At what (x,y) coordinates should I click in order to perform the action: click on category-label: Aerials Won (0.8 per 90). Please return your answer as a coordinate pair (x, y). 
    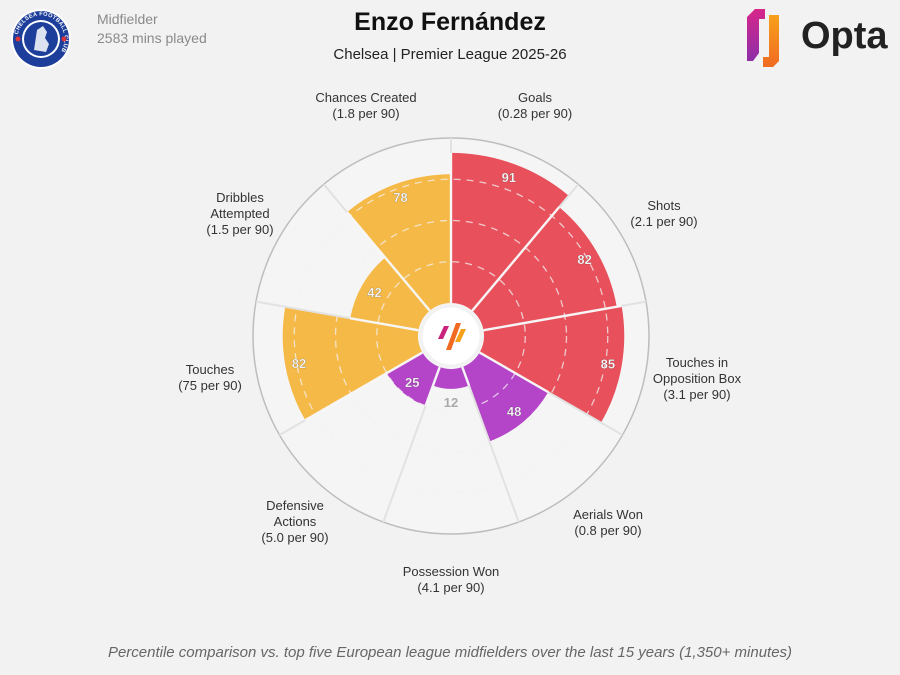
    Looking at the image, I should click on (608, 523).